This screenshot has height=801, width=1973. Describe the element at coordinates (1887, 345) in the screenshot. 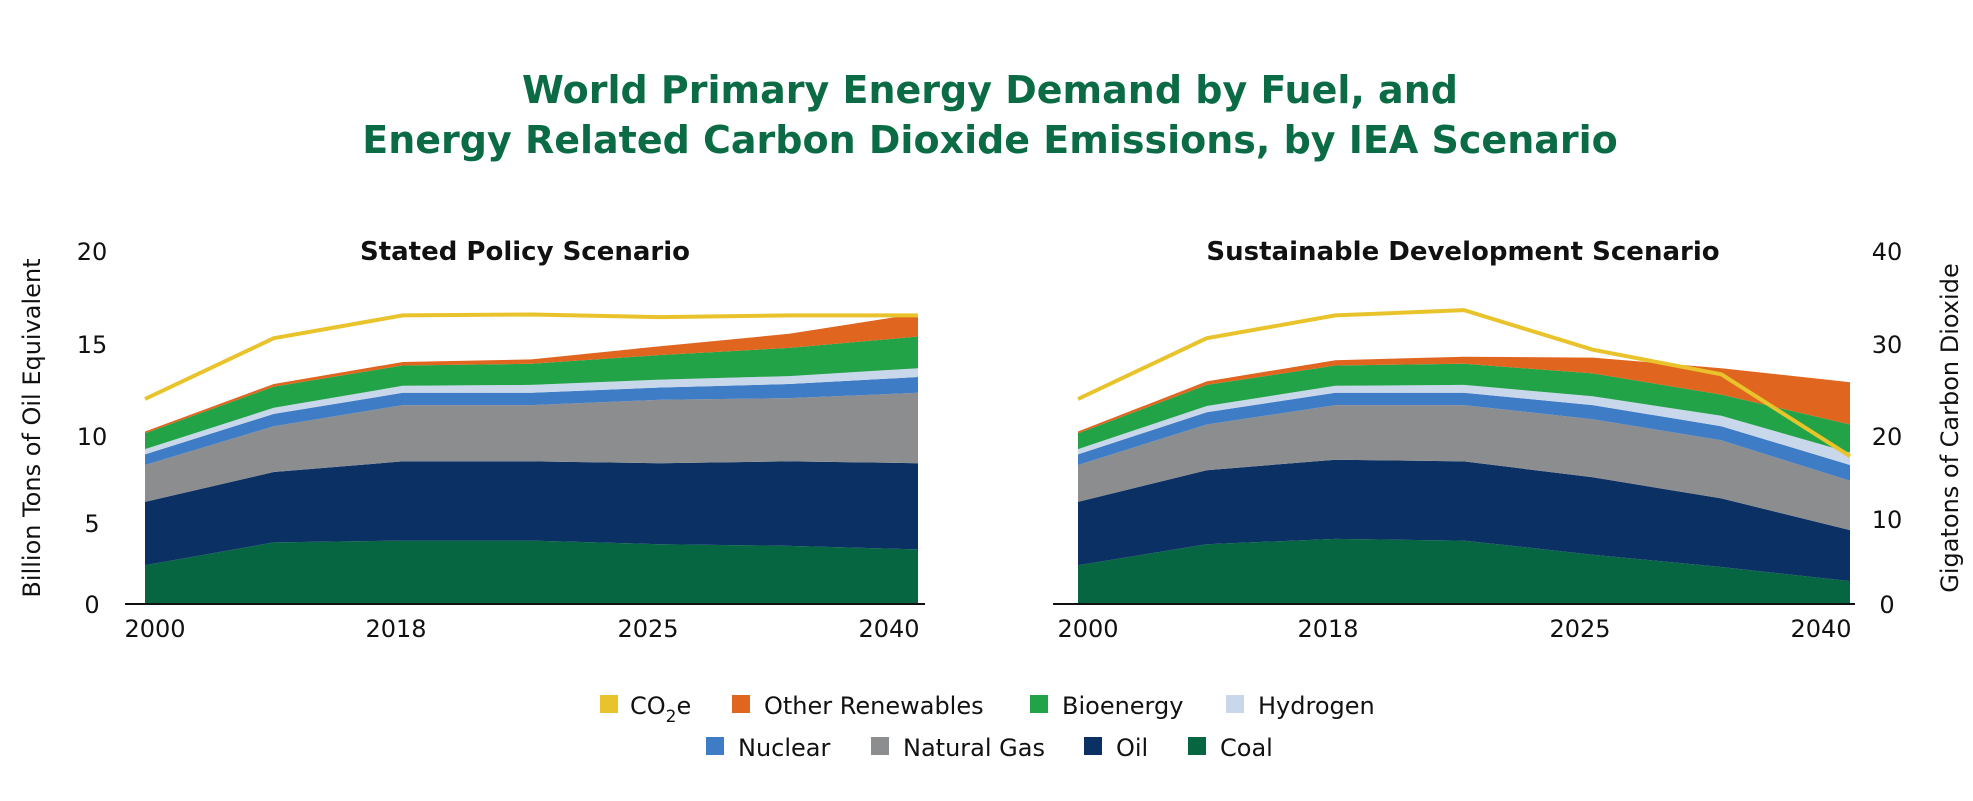

I see `right-tick-label: 30` at that location.